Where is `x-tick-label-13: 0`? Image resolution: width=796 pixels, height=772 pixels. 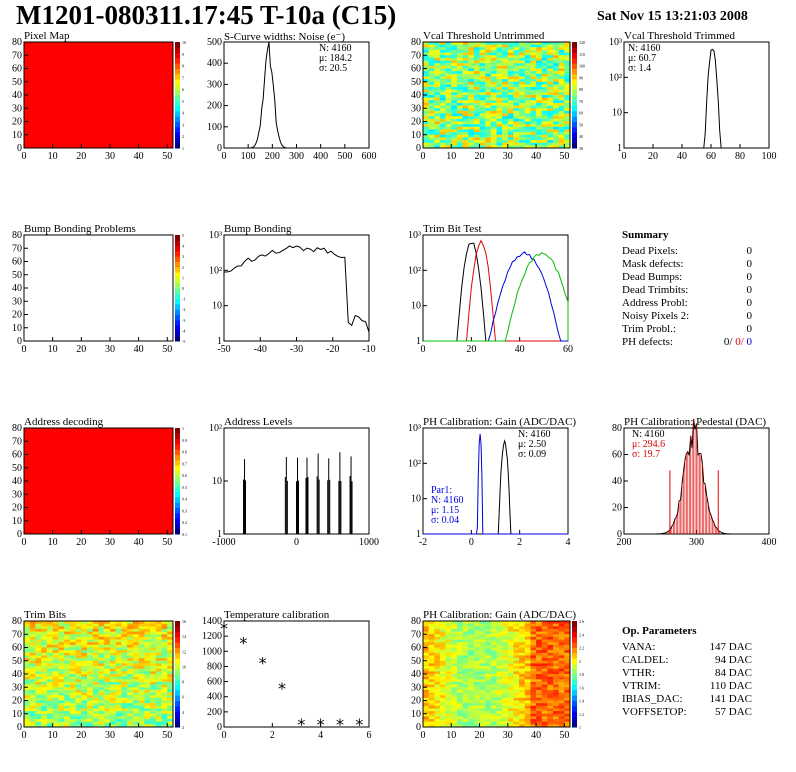
x-tick-label-13: 0 is located at coordinates (423, 735).